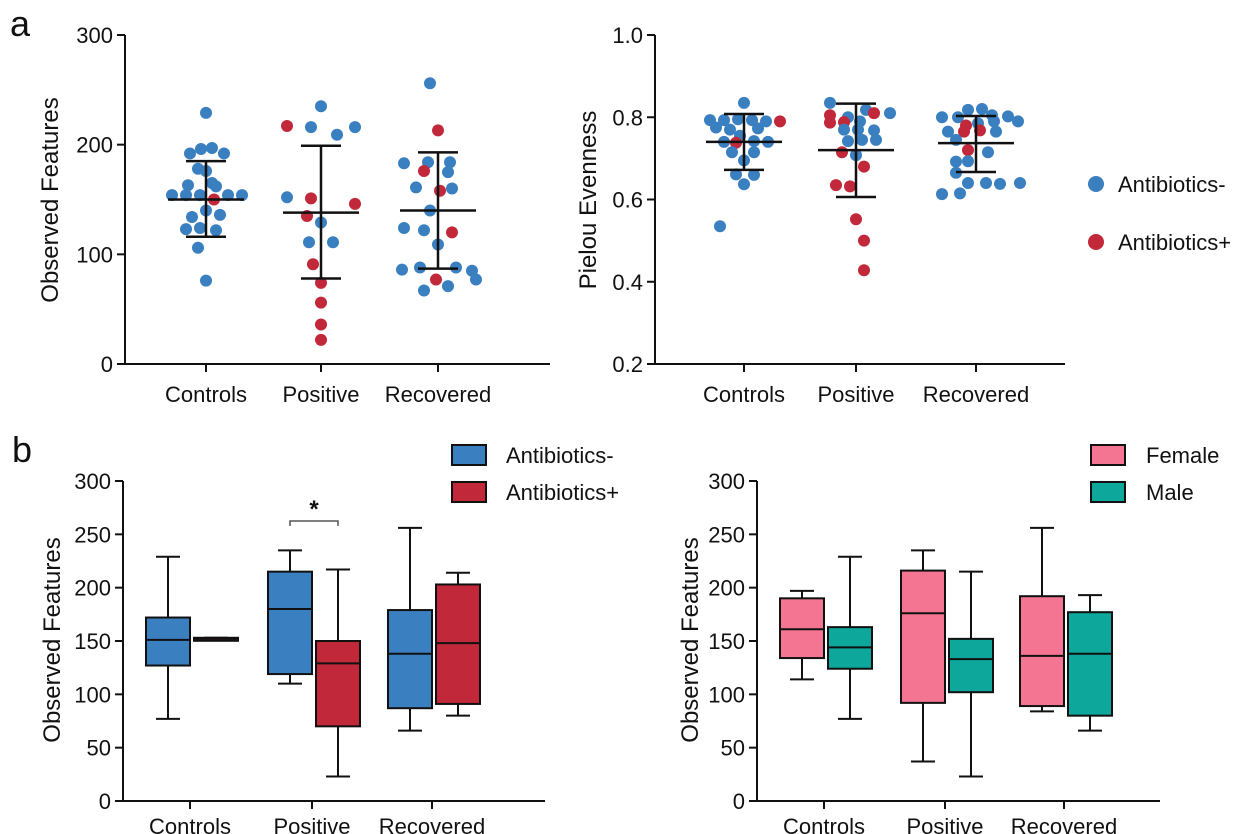 The height and width of the screenshot is (834, 1247). Describe the element at coordinates (1154, 474) in the screenshot. I see `legend-b-sex: Female Male` at that location.